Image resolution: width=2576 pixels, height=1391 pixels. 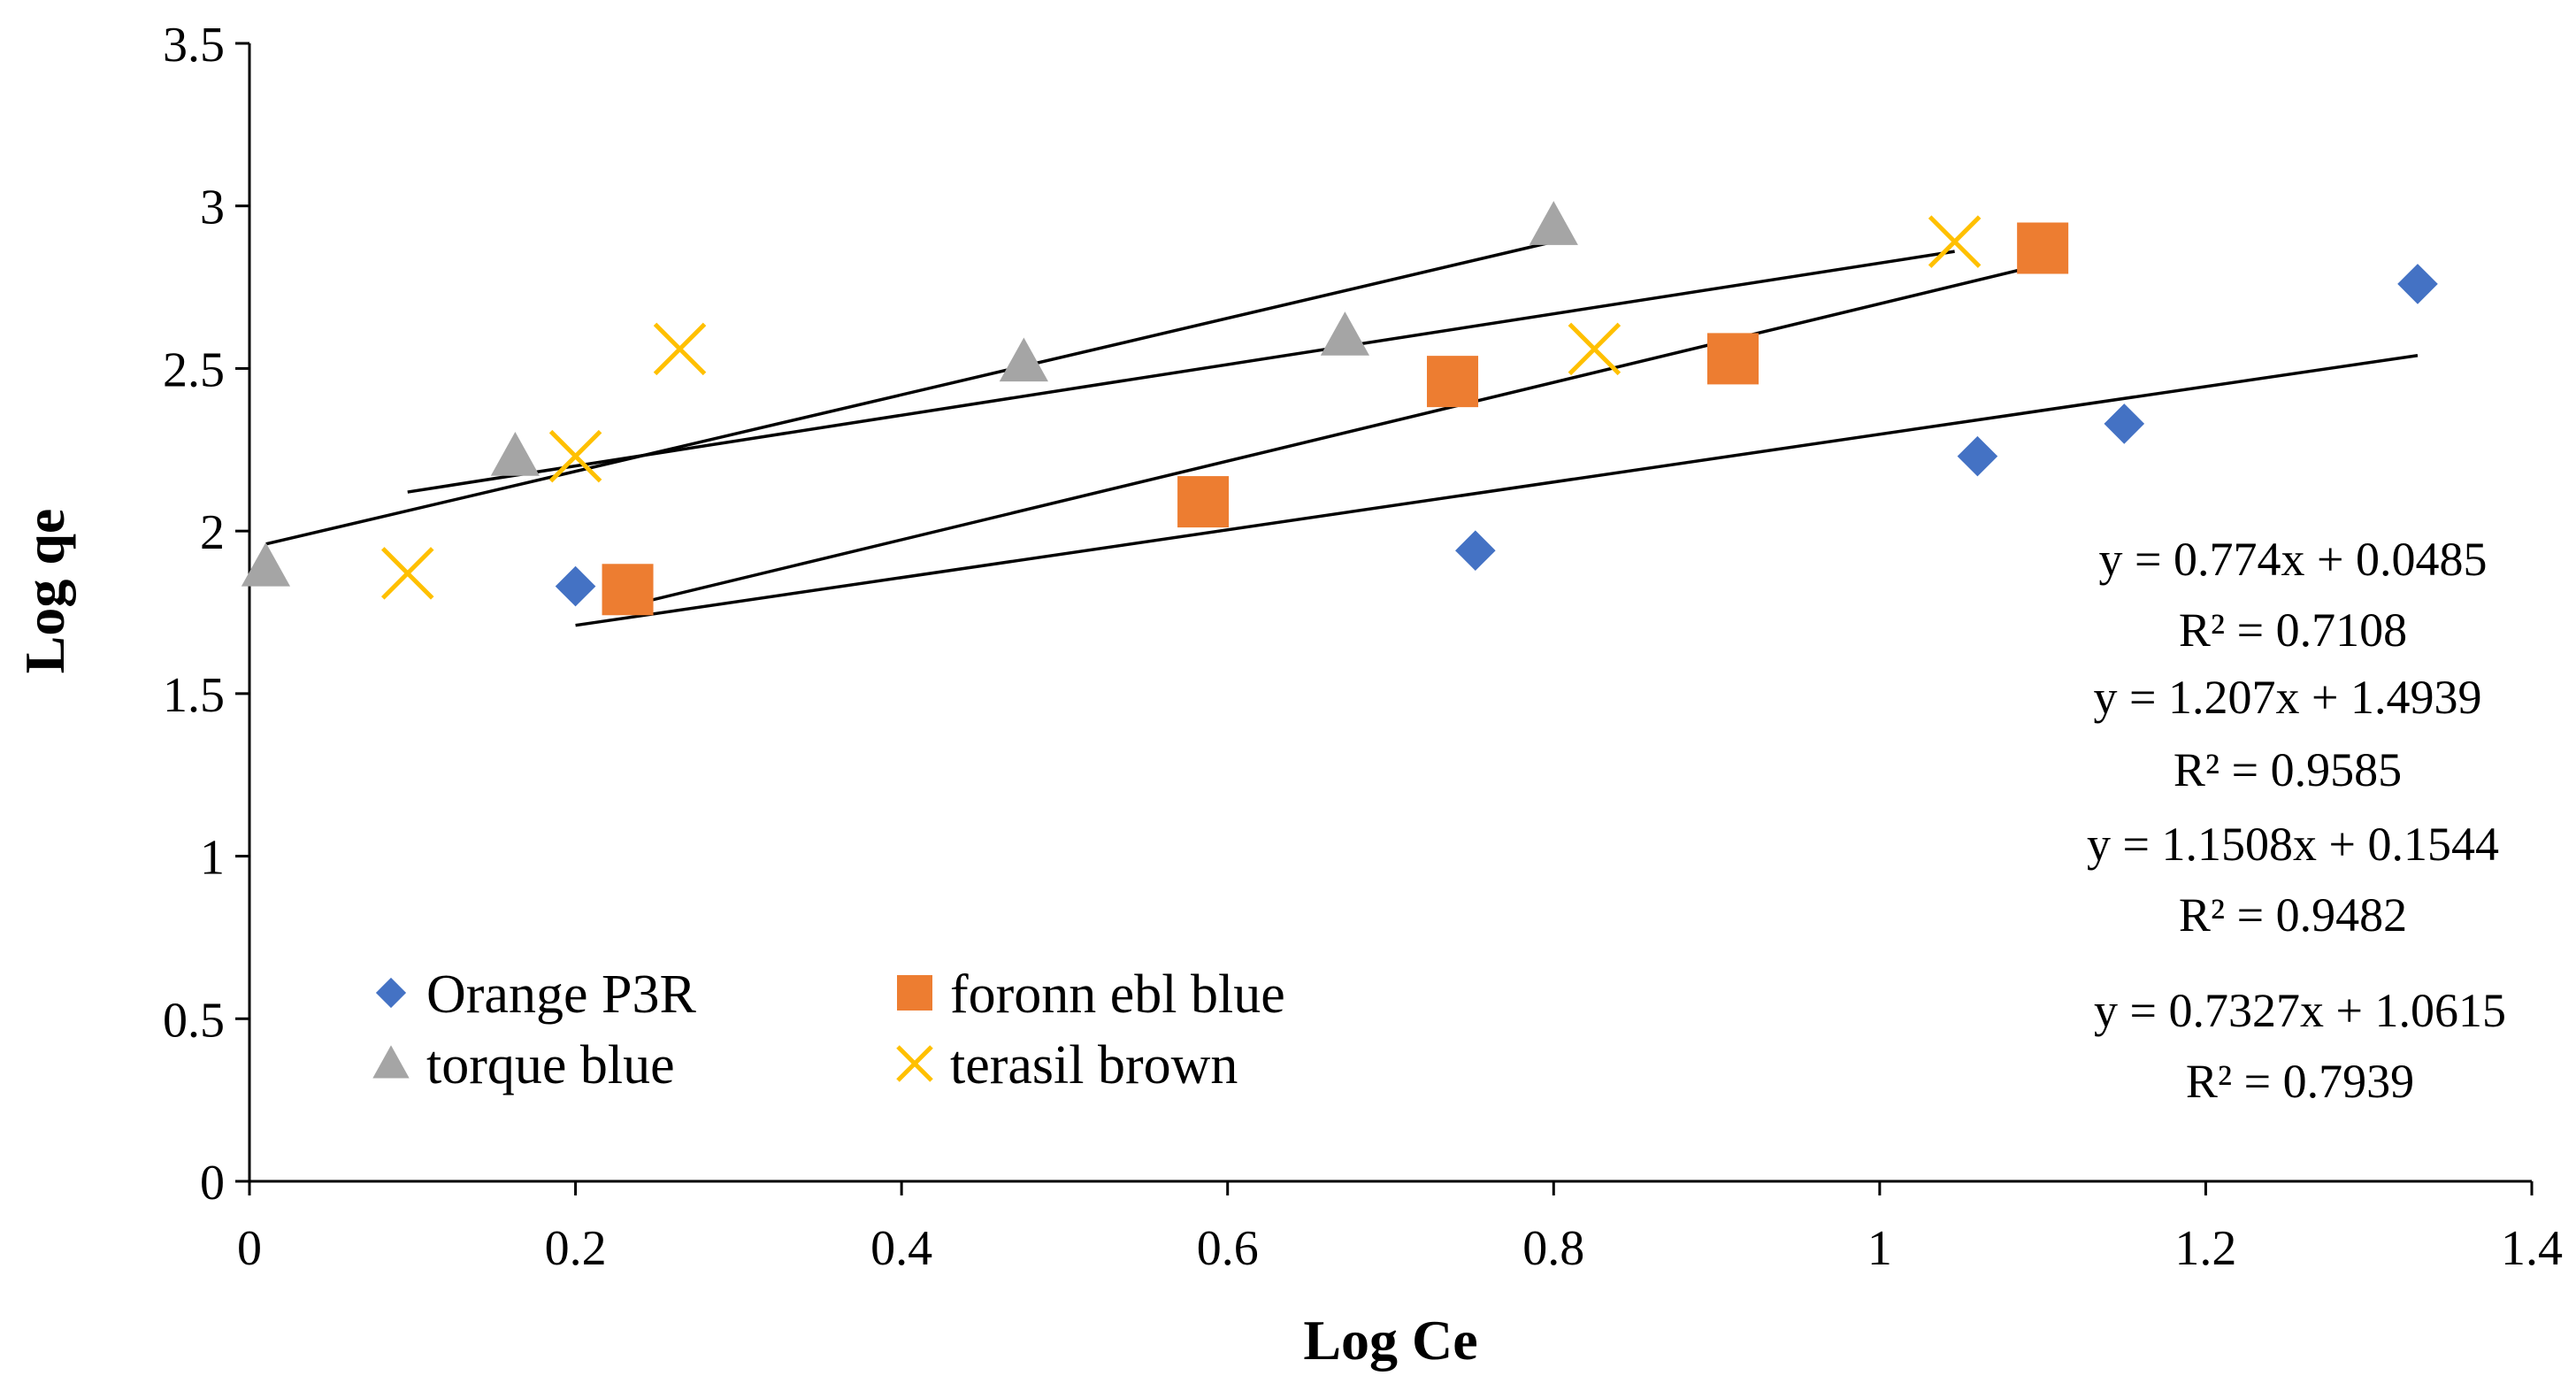 I want to click on trendline-terasil-brown, so click(x=1181, y=372).